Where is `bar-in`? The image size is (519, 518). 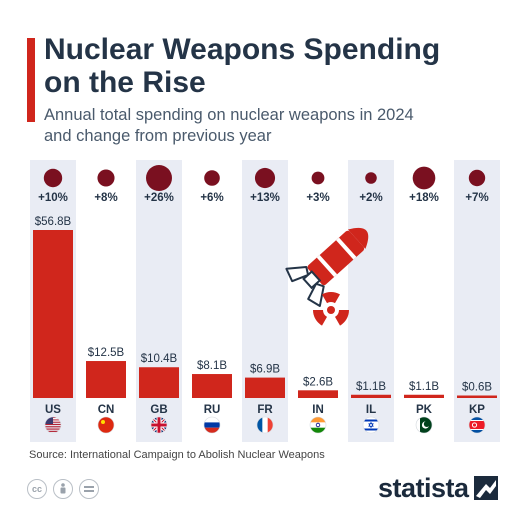
bar-in is located at coordinates (318, 394).